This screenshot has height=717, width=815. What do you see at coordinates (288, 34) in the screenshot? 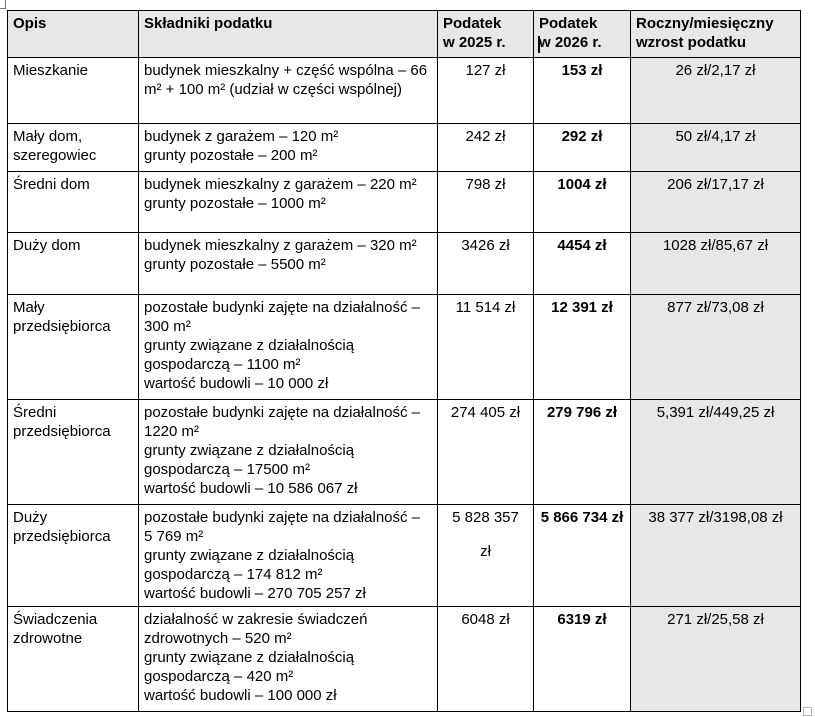
I see `header-skladniki: Składniki podatku` at bounding box center [288, 34].